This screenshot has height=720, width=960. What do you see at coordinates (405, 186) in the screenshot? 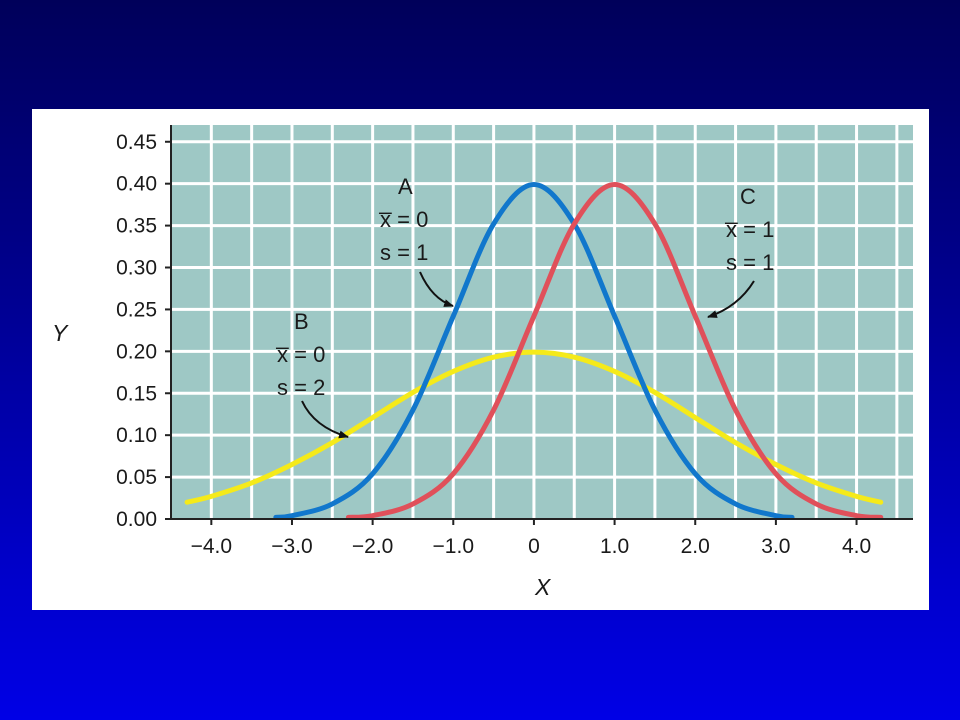
I see `annotation-a-label: A` at bounding box center [405, 186].